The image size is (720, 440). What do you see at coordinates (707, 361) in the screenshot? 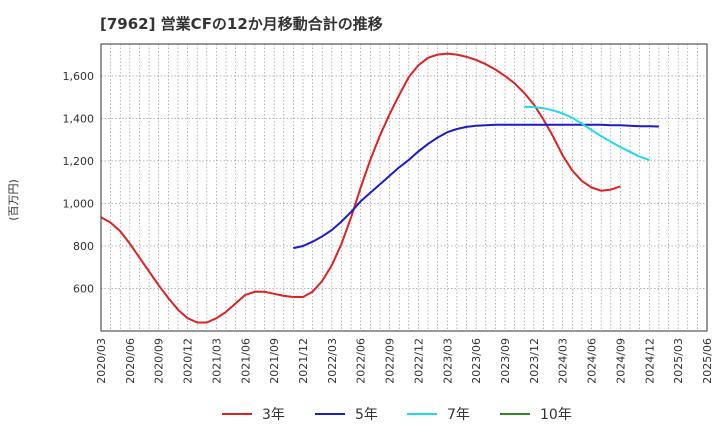
I see `x-tick-label: 2025/06` at bounding box center [707, 361].